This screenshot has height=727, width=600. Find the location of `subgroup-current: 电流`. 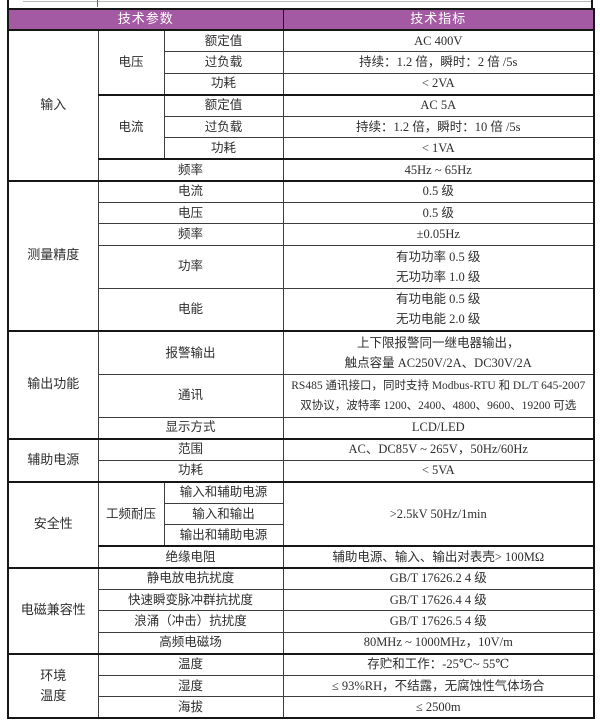

subgroup-current: 电流 is located at coordinates (131, 126).